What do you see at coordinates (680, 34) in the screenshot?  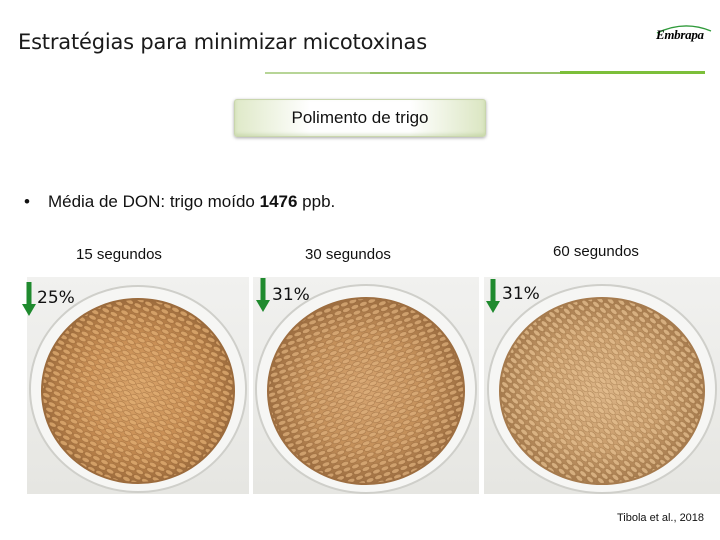 I see `logo-text: Embrapa` at bounding box center [680, 34].